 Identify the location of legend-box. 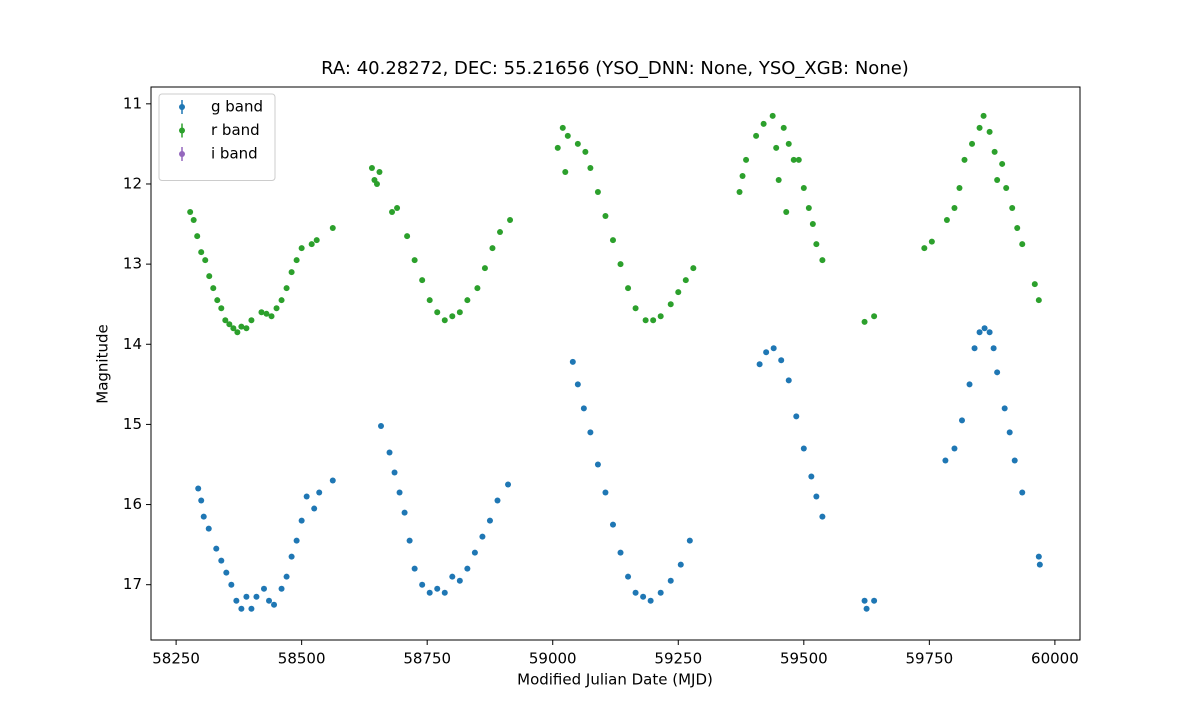
(217, 137).